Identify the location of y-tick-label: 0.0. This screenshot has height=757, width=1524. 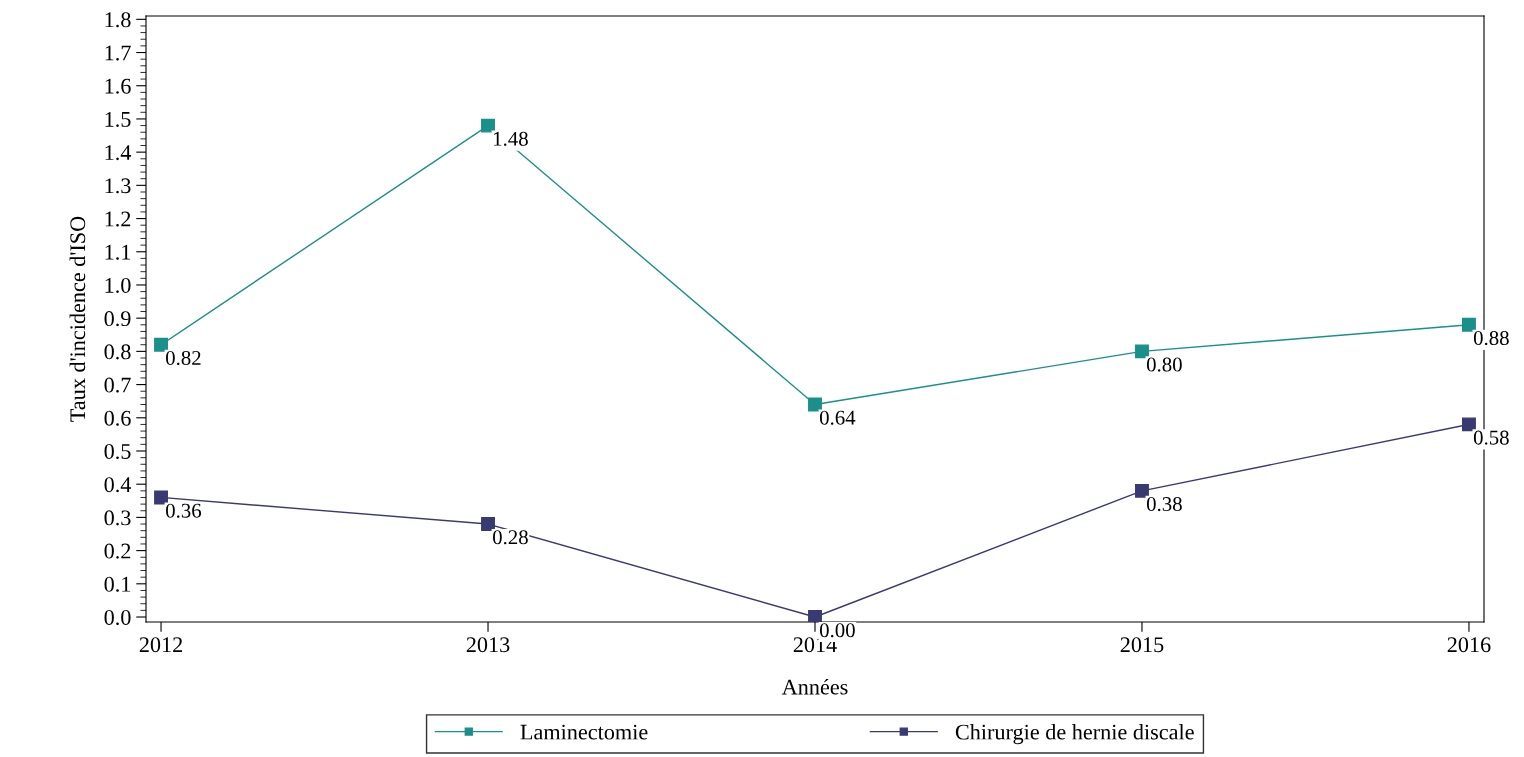
(117, 617).